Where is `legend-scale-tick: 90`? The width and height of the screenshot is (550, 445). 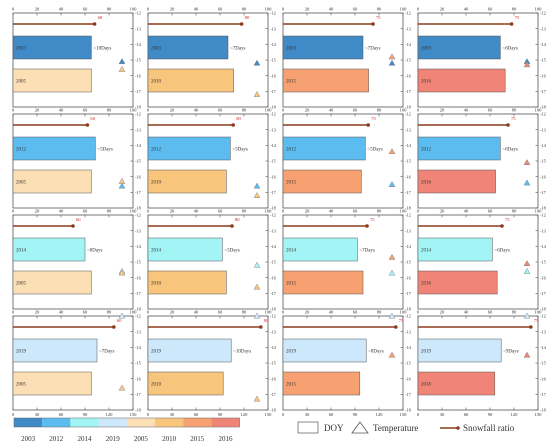
legend-scale-tick: 90 is located at coordinates (93, 431).